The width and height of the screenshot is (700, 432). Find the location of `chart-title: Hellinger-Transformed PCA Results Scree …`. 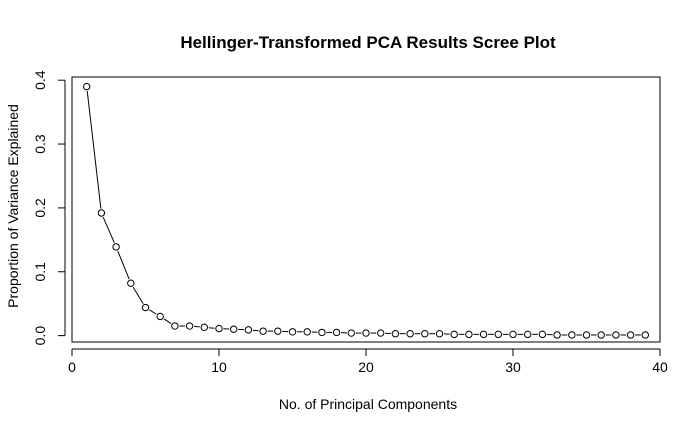

chart-title: Hellinger-Transformed PCA Results Scree … is located at coordinates (368, 42).